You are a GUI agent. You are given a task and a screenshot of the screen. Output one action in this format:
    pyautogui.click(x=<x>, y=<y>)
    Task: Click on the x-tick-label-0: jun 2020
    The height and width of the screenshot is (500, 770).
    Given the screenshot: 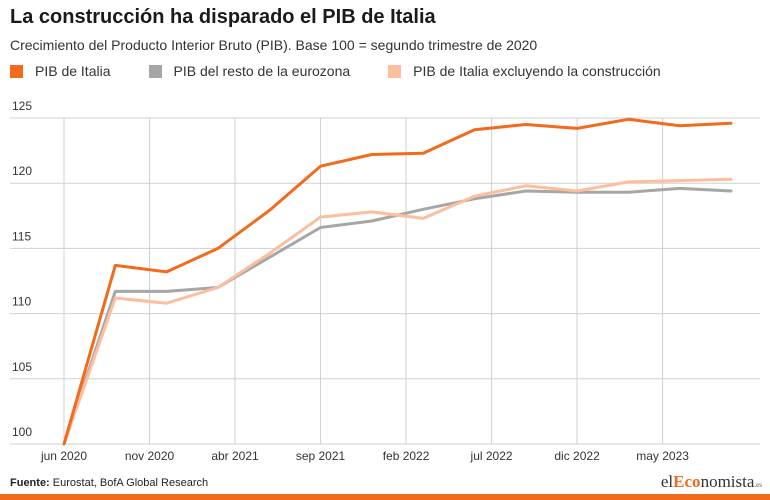 What is the action you would take?
    pyautogui.click(x=63, y=456)
    